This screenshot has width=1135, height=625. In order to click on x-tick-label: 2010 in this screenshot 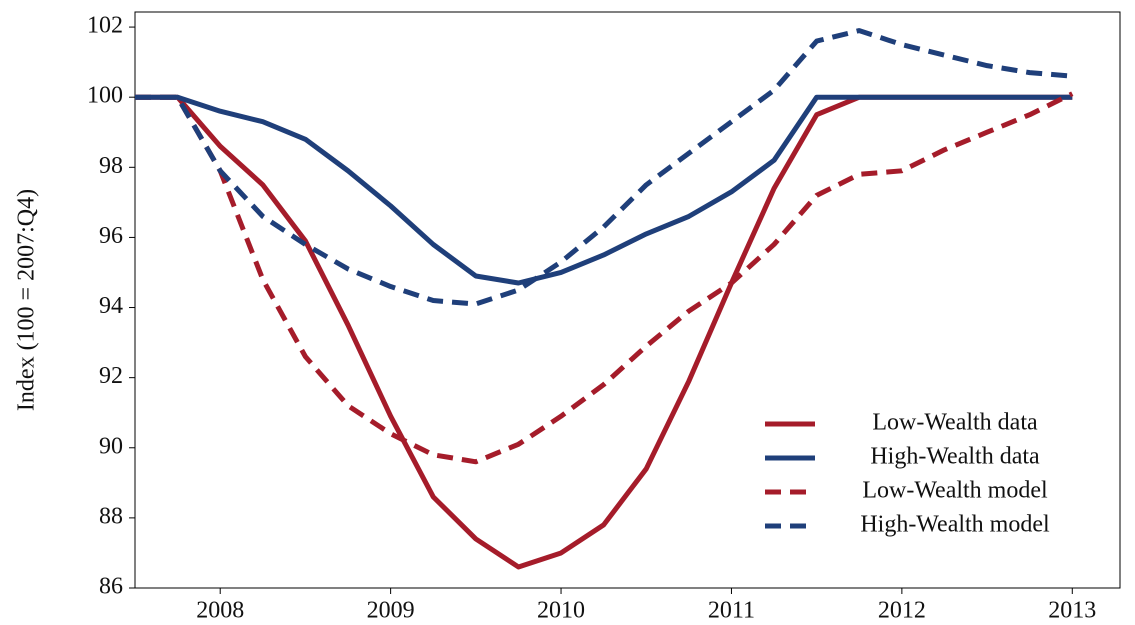, I will do `click(561, 611)`.